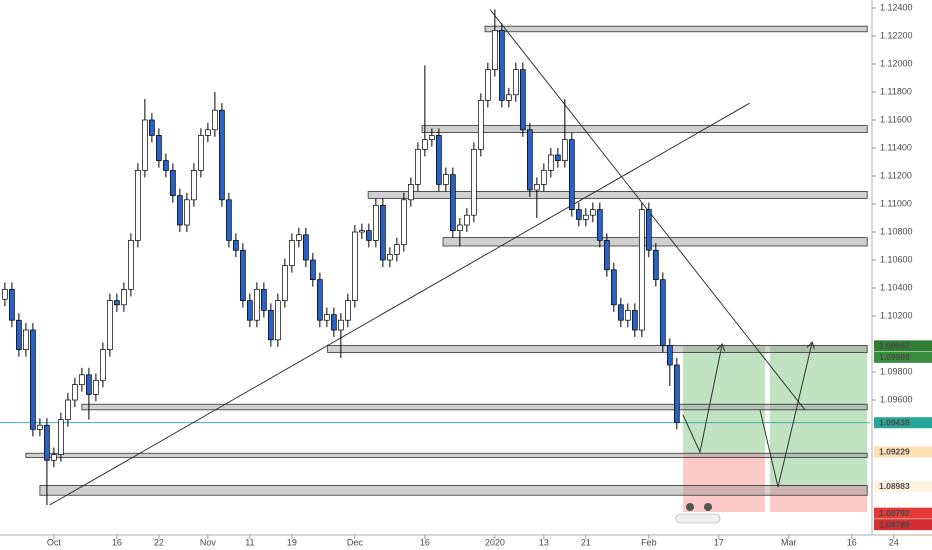 The width and height of the screenshot is (932, 550). I want to click on y-tick-label: 1.10200, so click(896, 315).